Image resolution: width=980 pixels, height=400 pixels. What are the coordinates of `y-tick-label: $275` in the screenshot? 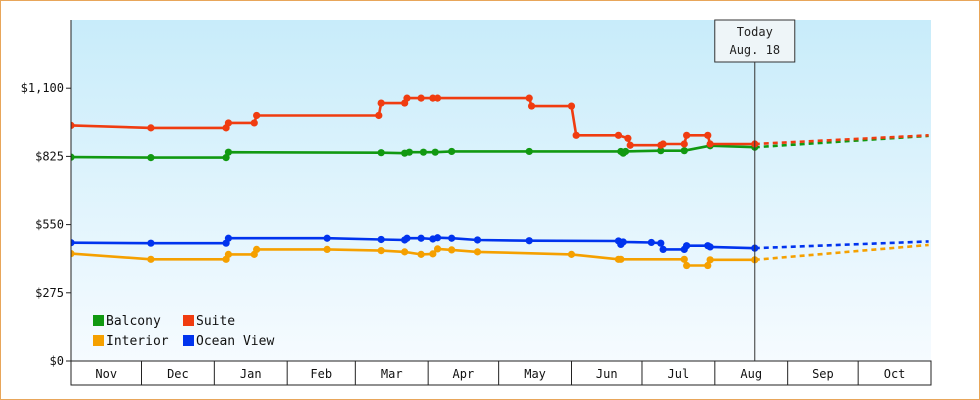 It's located at (49, 293).